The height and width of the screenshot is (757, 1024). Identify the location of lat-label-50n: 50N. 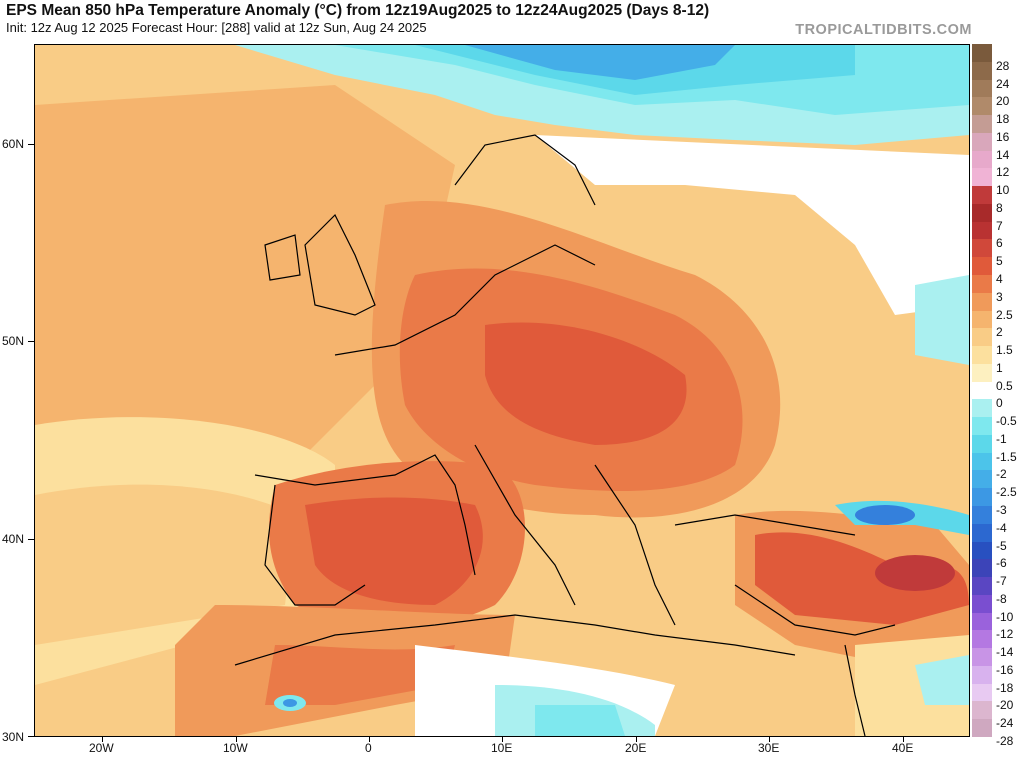
(13, 341).